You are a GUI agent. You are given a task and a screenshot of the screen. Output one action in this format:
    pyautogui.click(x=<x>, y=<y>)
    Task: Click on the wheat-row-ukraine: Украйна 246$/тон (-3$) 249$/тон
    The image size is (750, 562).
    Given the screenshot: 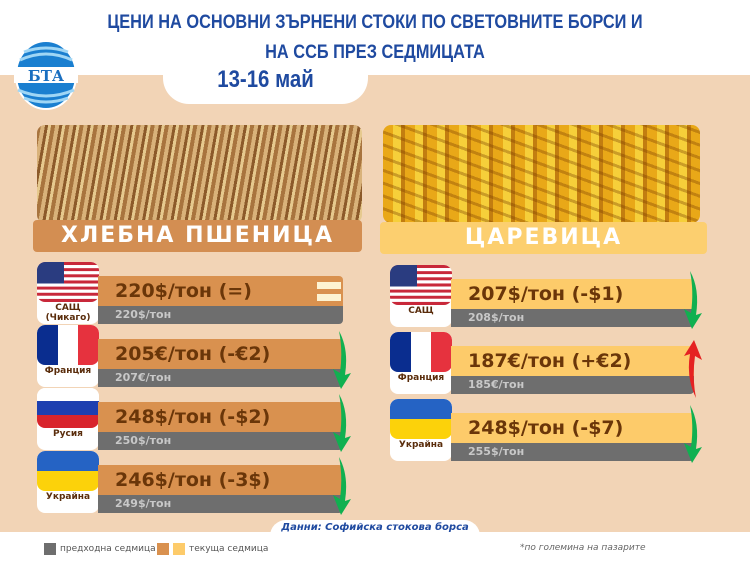 What is the action you would take?
    pyautogui.click(x=200, y=483)
    